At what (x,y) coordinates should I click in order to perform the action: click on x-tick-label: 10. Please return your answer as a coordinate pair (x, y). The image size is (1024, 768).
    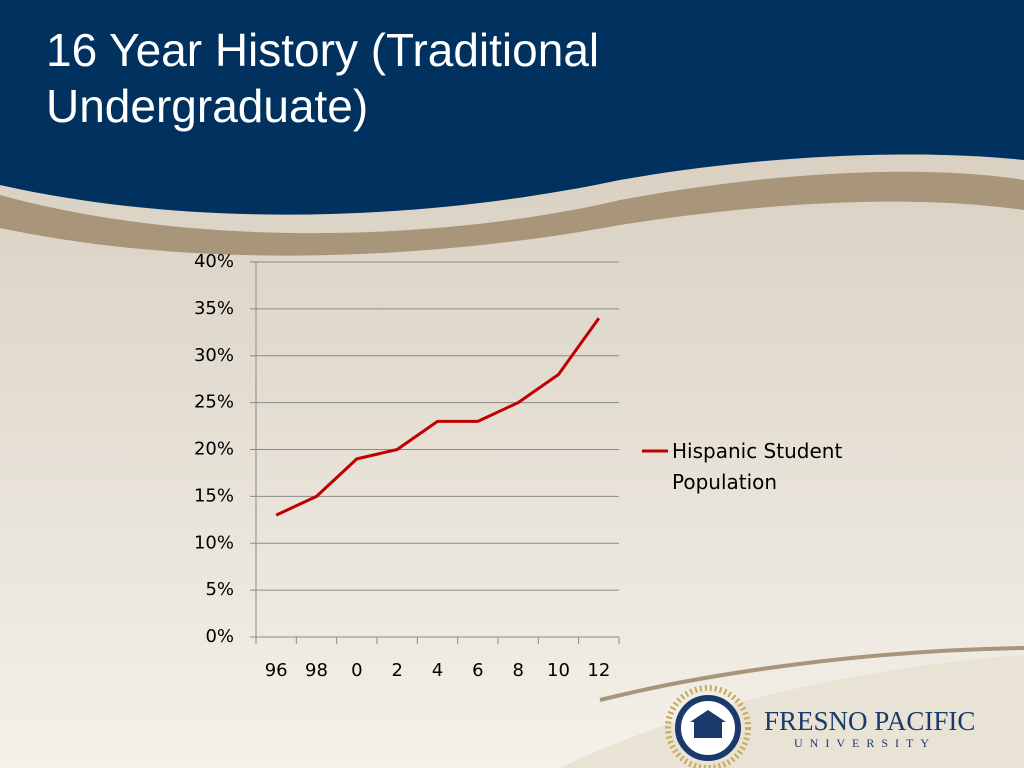
    Looking at the image, I should click on (558, 670).